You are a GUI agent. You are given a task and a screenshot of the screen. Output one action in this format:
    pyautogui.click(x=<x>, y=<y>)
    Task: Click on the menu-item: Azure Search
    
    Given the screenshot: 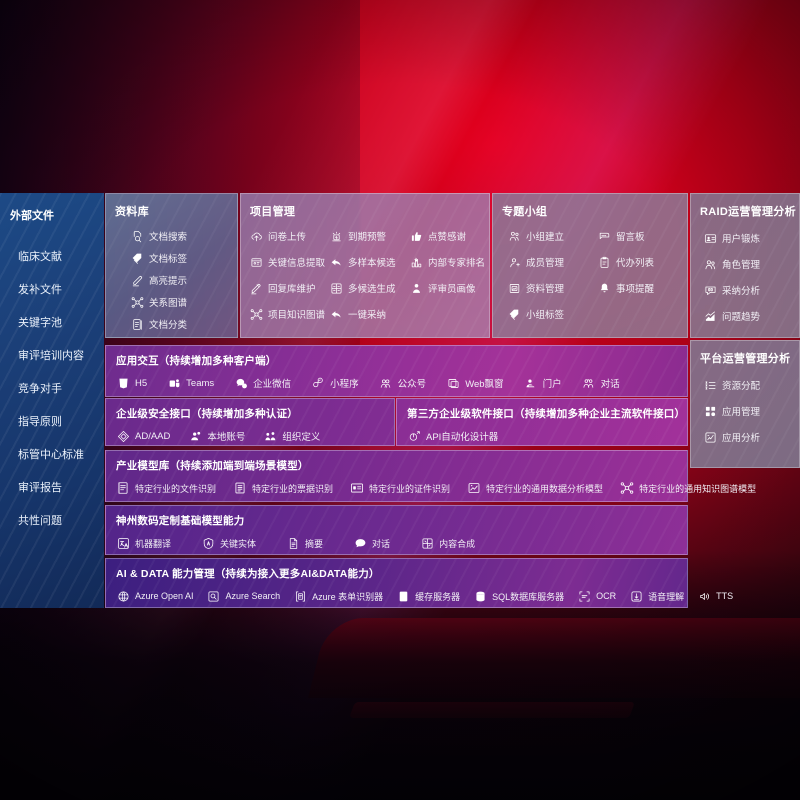 What is the action you would take?
    pyautogui.click(x=243, y=596)
    